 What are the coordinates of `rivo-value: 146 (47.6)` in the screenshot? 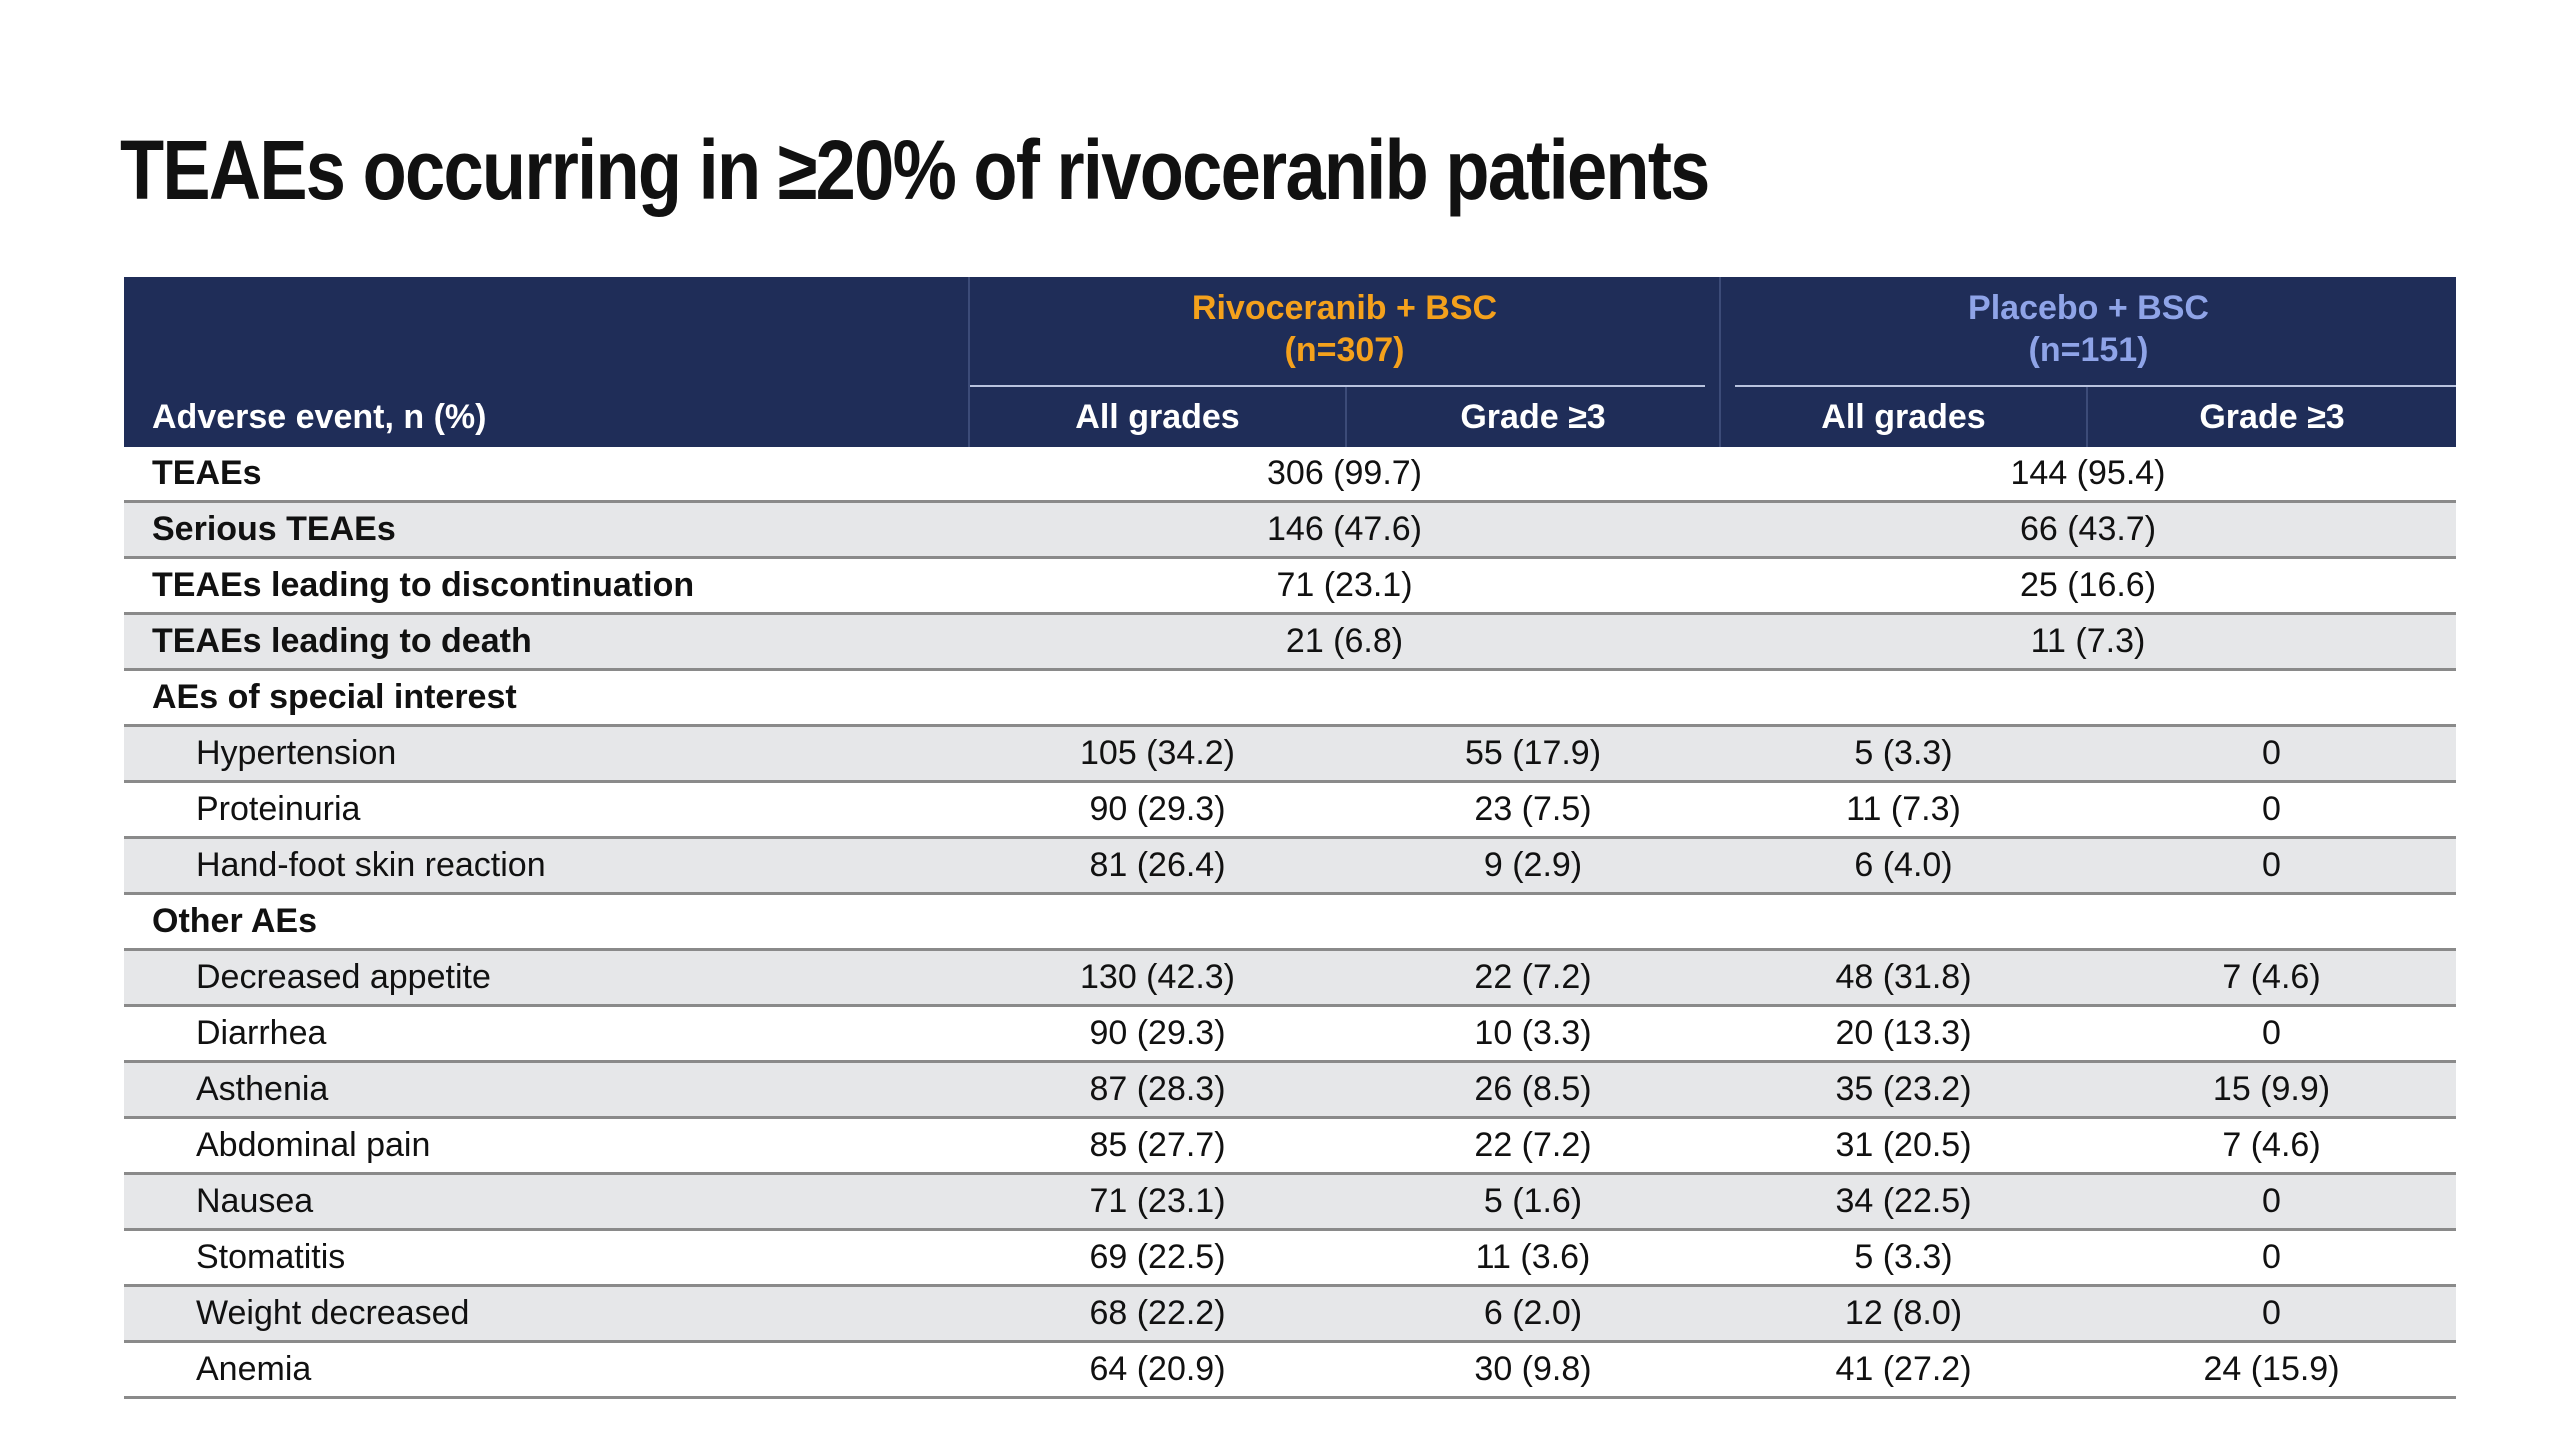 It's located at (1344, 530).